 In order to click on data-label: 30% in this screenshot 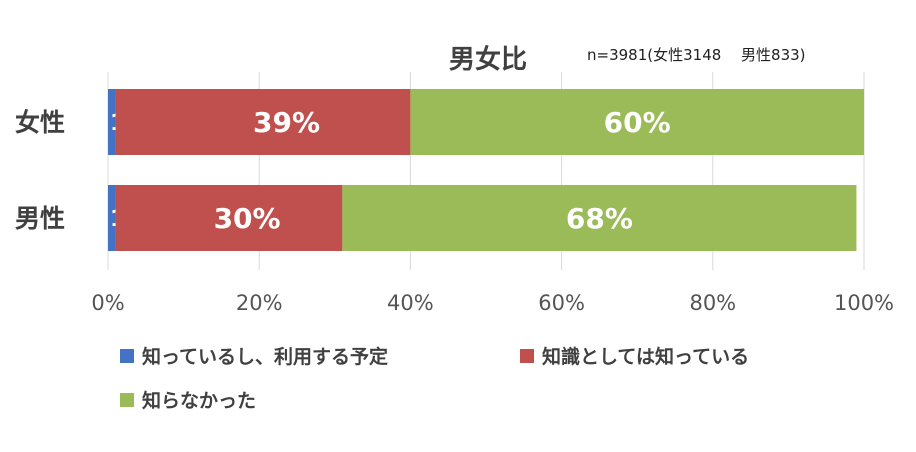, I will do `click(247, 218)`.